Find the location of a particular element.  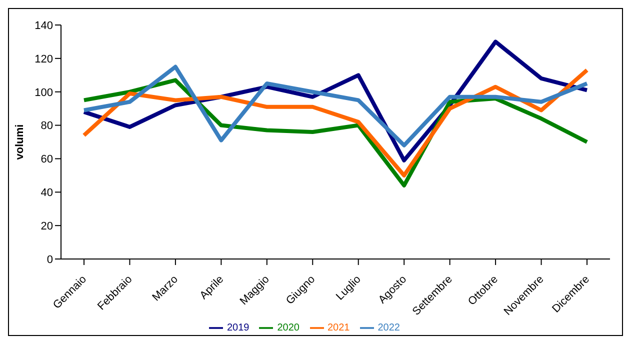

y-tick-label: 80 is located at coordinates (46, 126).